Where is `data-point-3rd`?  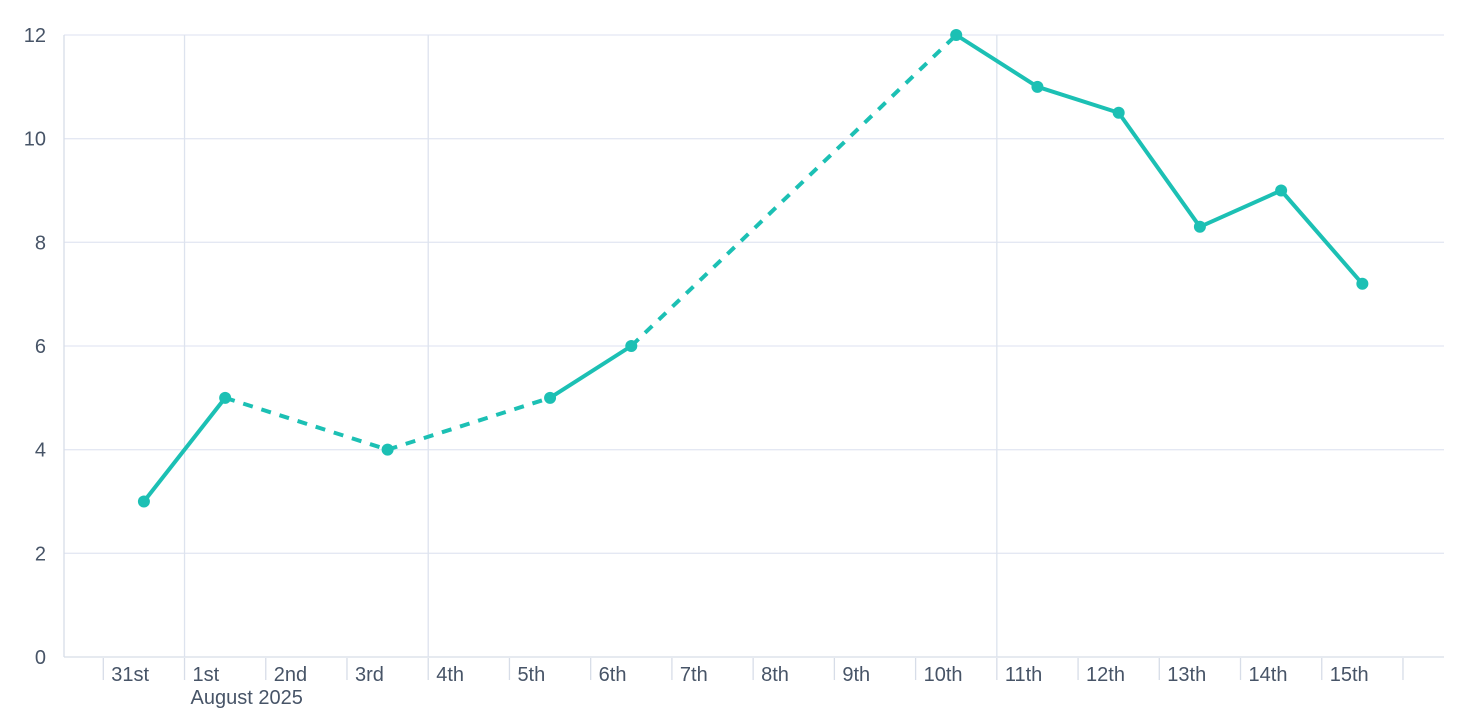 data-point-3rd is located at coordinates (387, 449).